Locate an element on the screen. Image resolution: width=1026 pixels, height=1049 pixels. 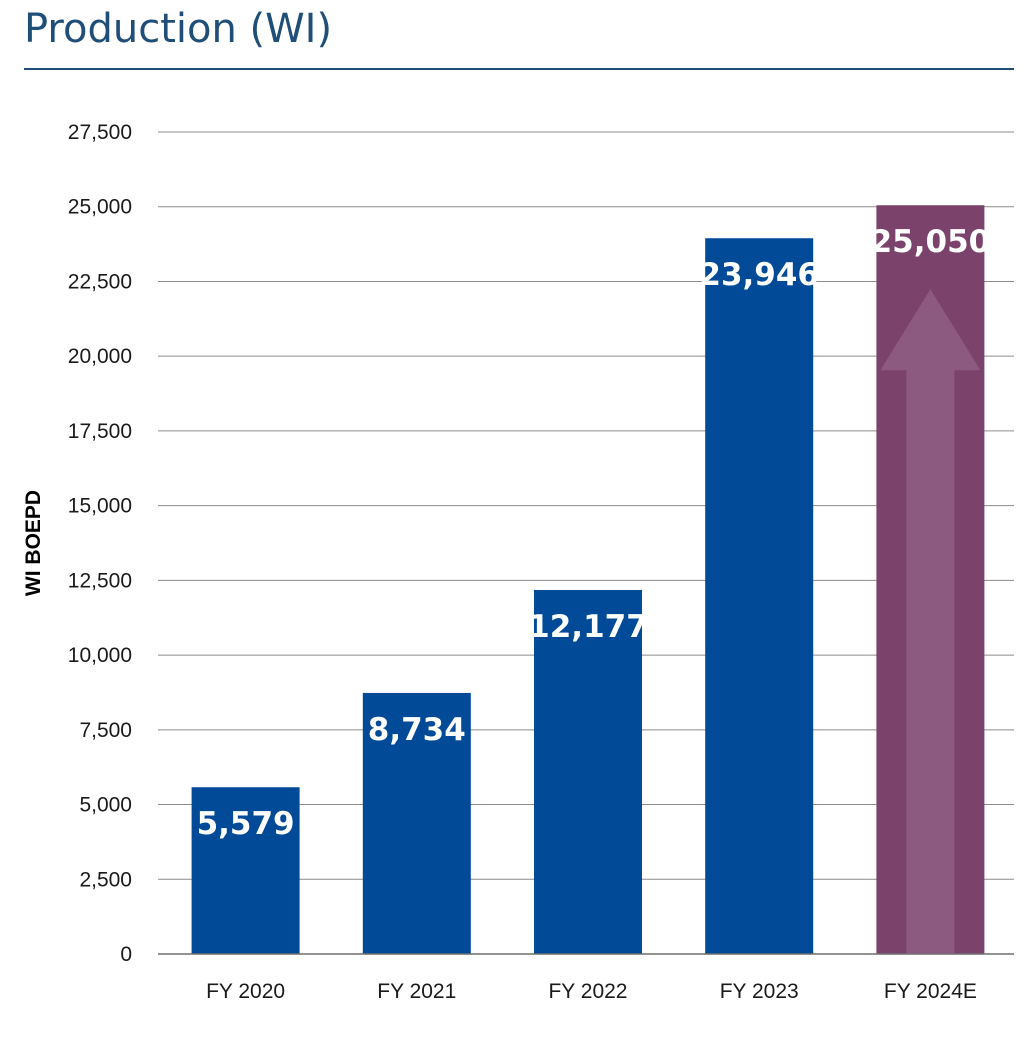
x-tick-label: FY 2020 is located at coordinates (245, 991).